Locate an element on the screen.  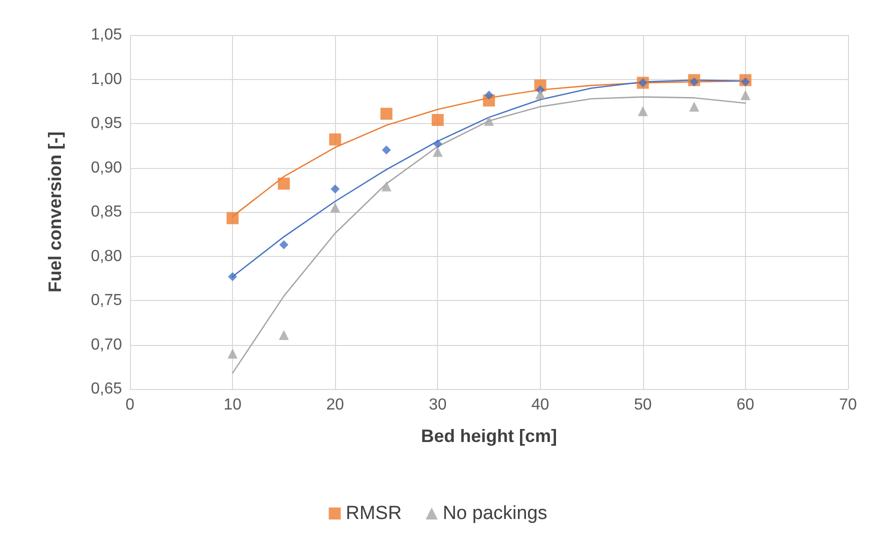
legend-label: RMSR is located at coordinates (374, 513).